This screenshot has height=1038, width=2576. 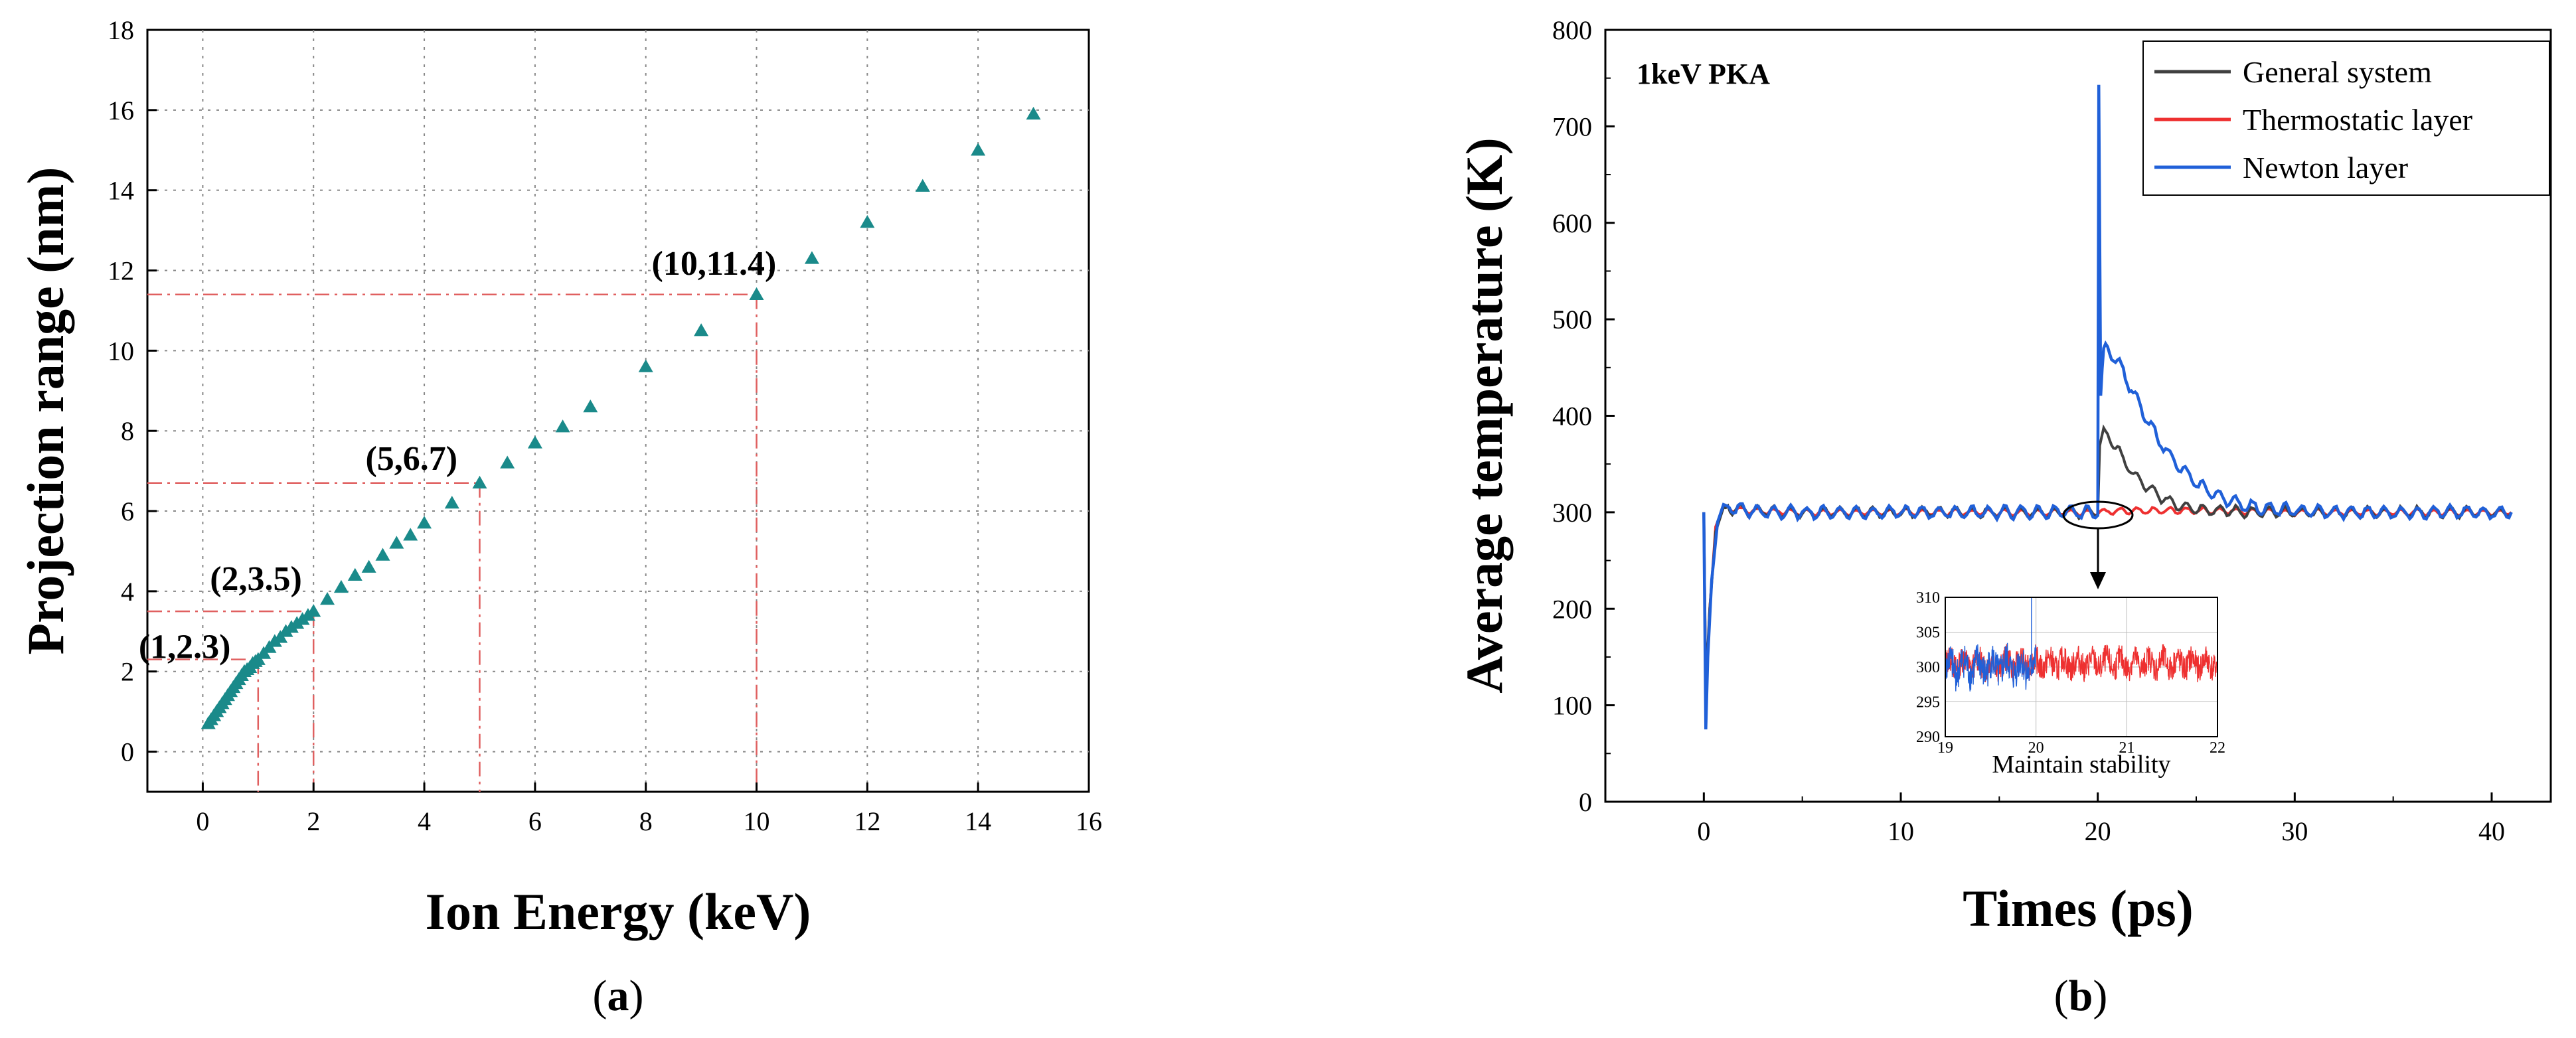 What do you see at coordinates (646, 821) in the screenshot?
I see `x-tick-label: 8` at bounding box center [646, 821].